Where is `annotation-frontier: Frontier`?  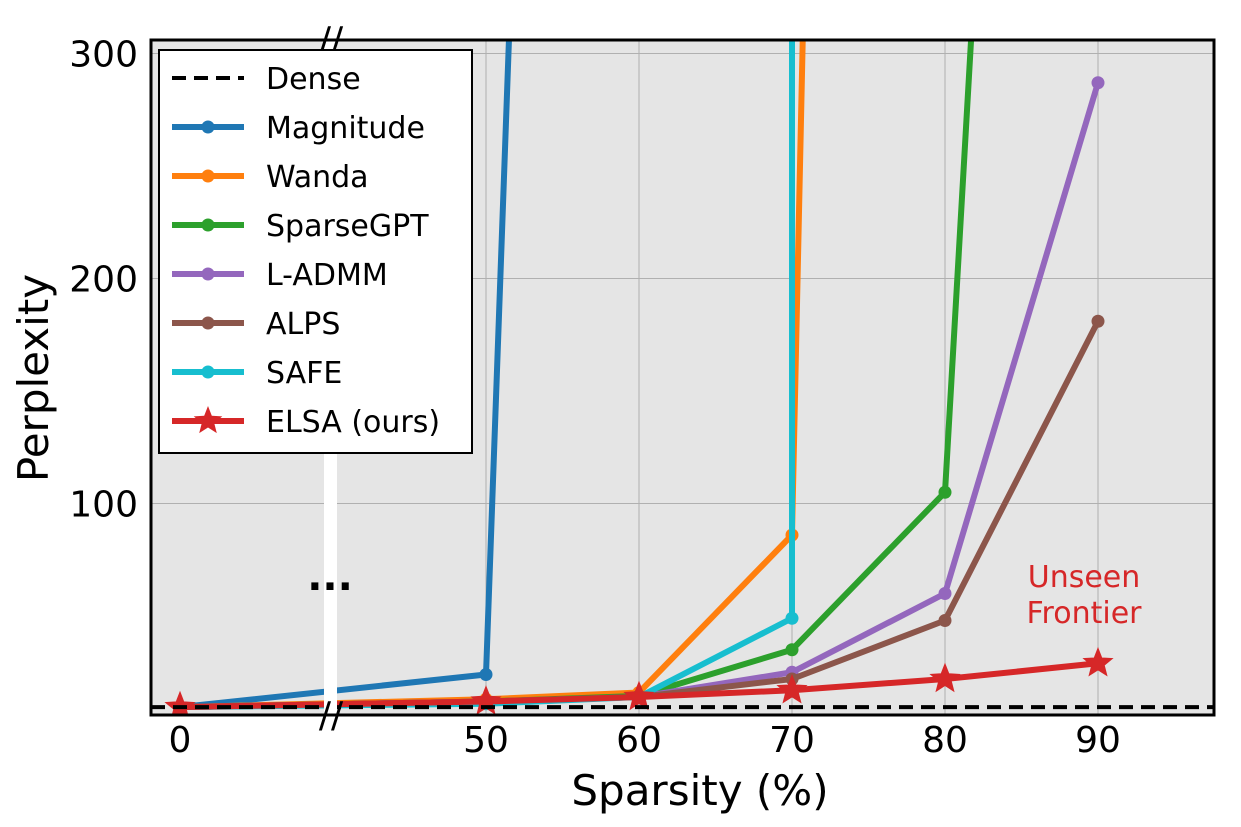 annotation-frontier: Frontier is located at coordinates (1084, 613).